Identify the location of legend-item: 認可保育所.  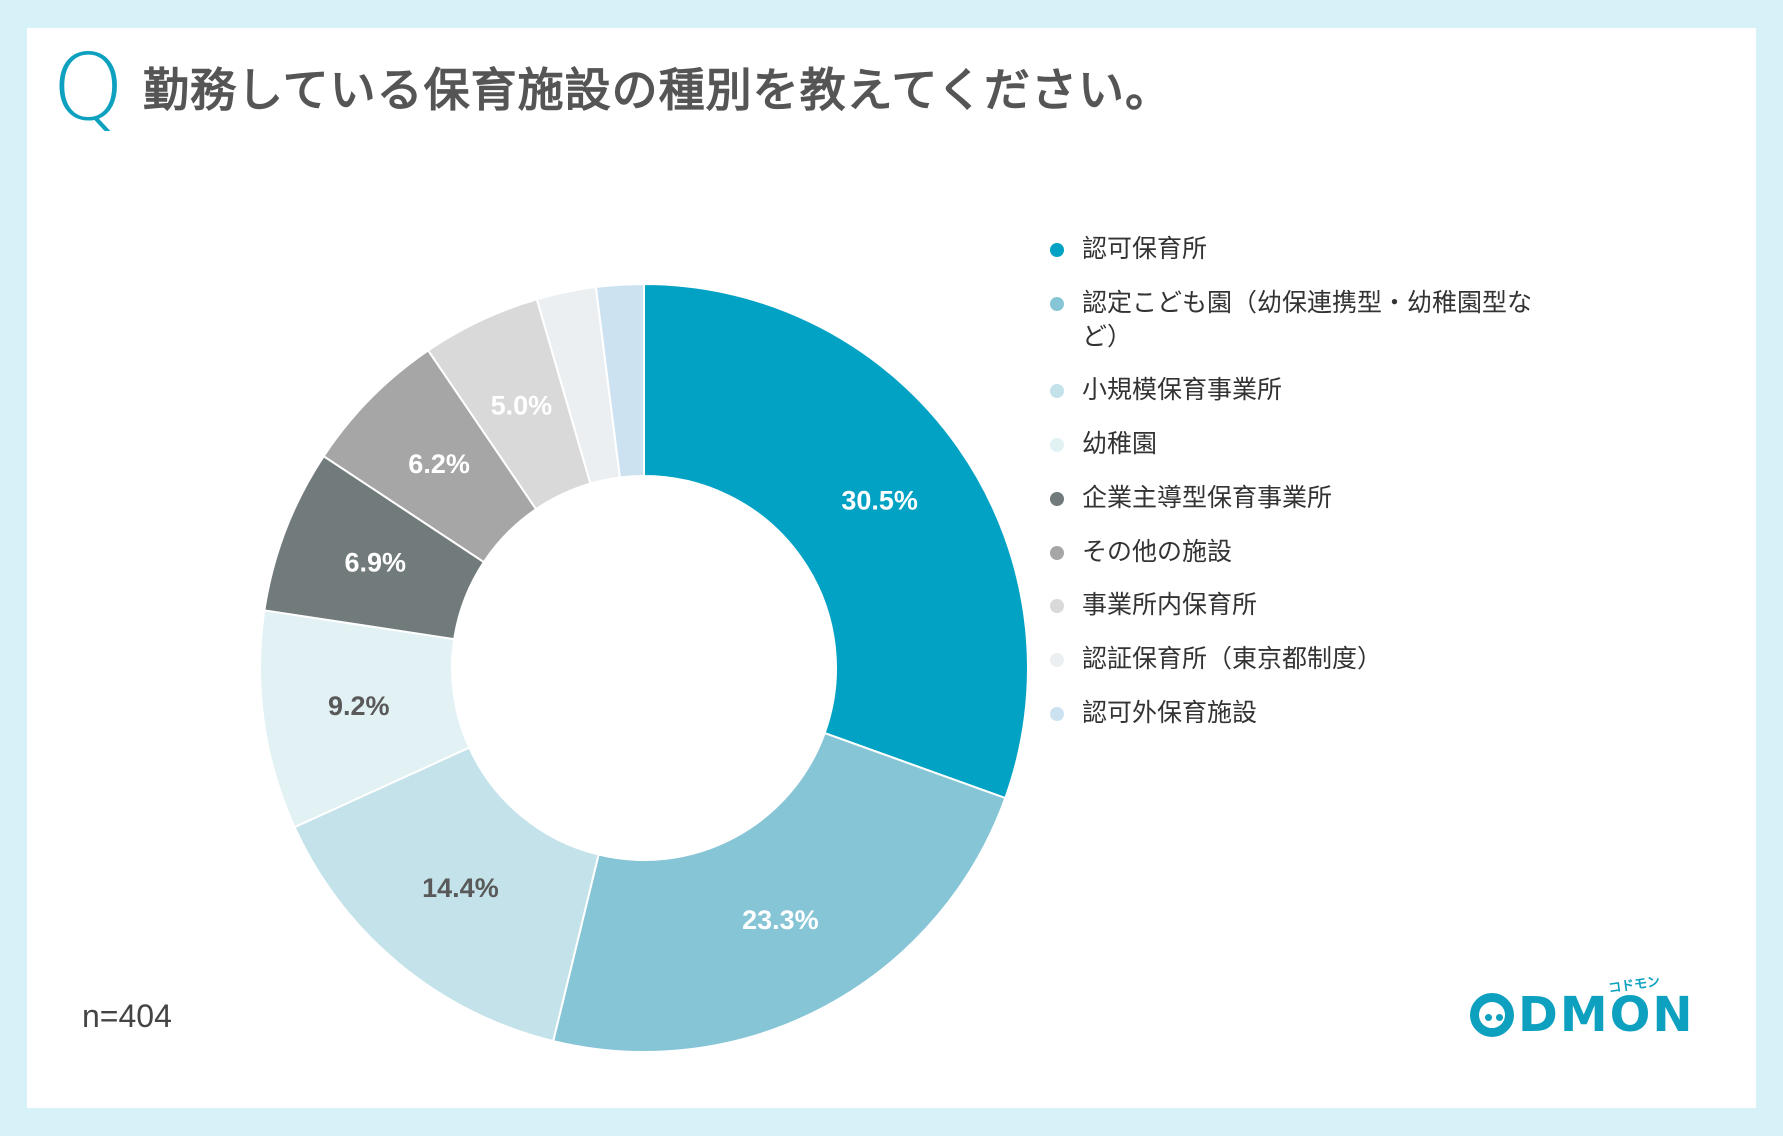
(1300, 249).